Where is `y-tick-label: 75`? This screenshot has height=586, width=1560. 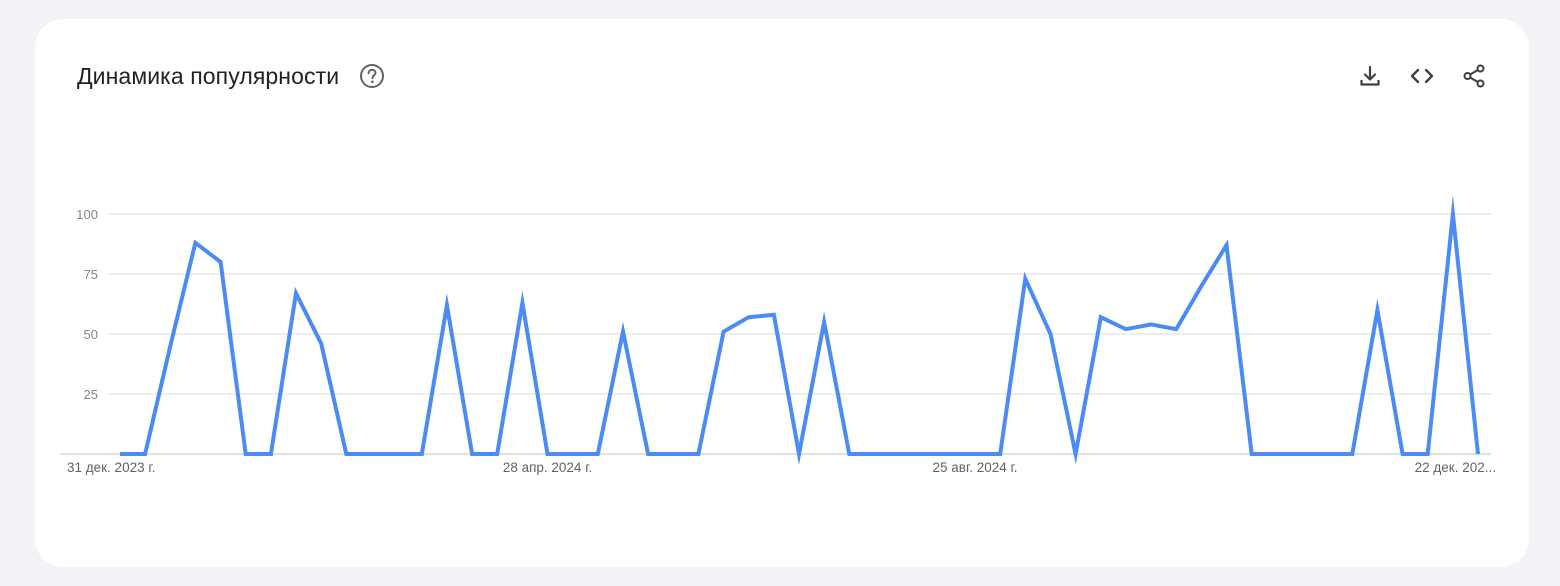 y-tick-label: 75 is located at coordinates (91, 274).